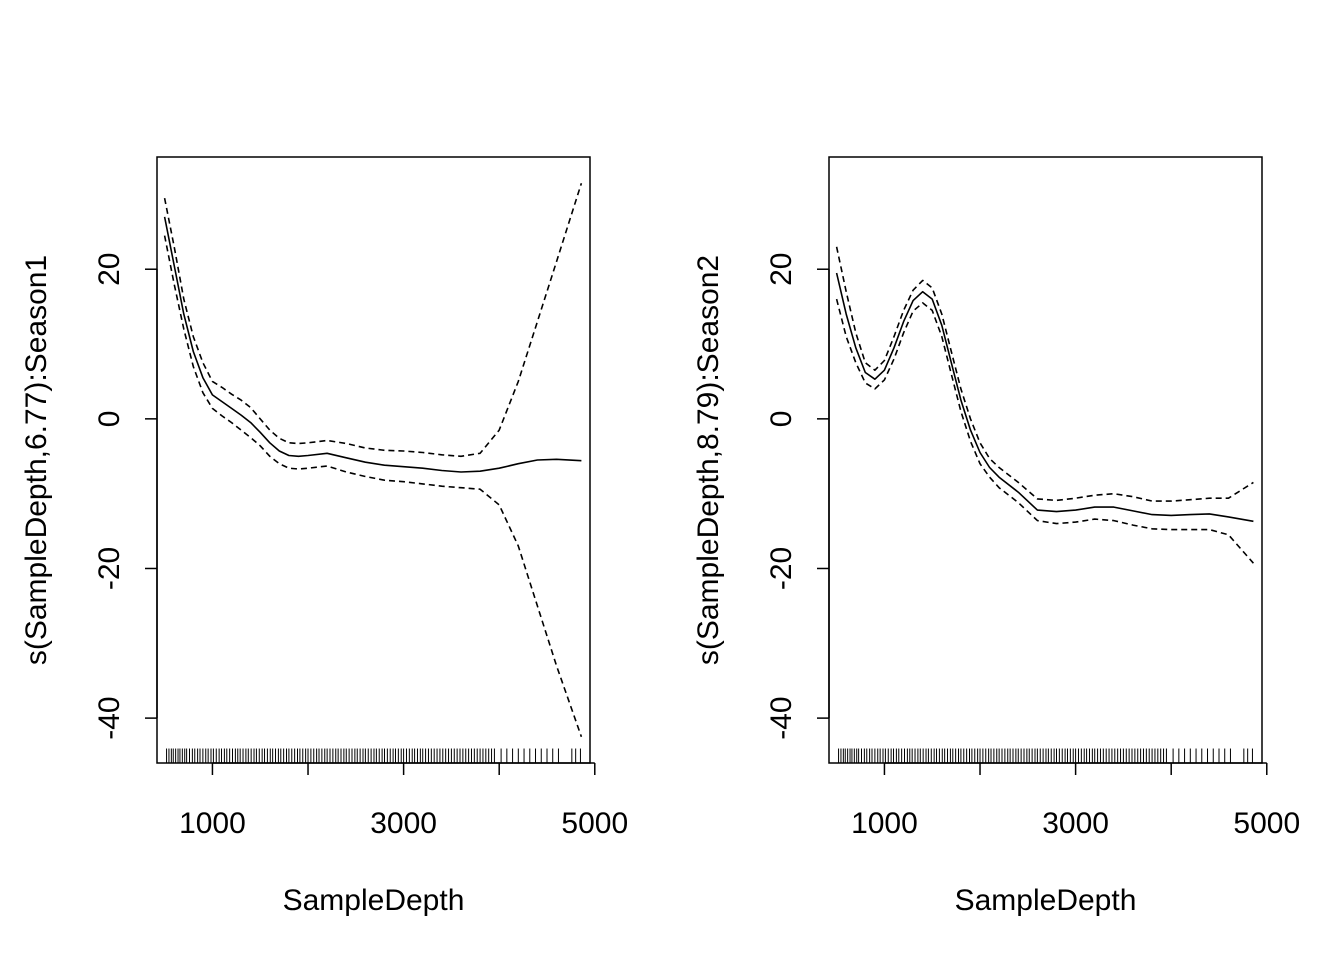  I want to click on x-axis-title-right: SampleDepth, so click(1046, 900).